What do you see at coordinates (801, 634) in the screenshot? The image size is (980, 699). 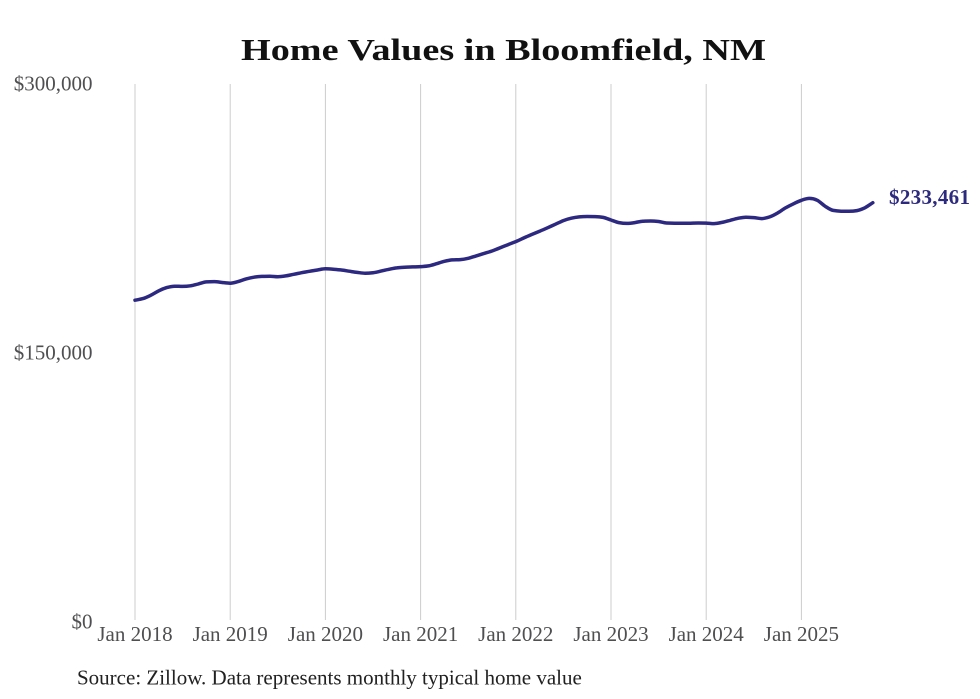 I see `svg-text: Jan 2025` at bounding box center [801, 634].